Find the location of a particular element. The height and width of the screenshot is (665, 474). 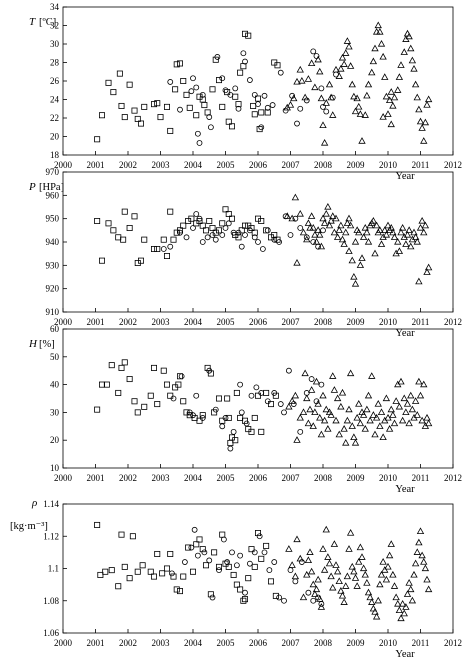

temperature-x-tick-label: 2002 is located at coordinates (128, 165).